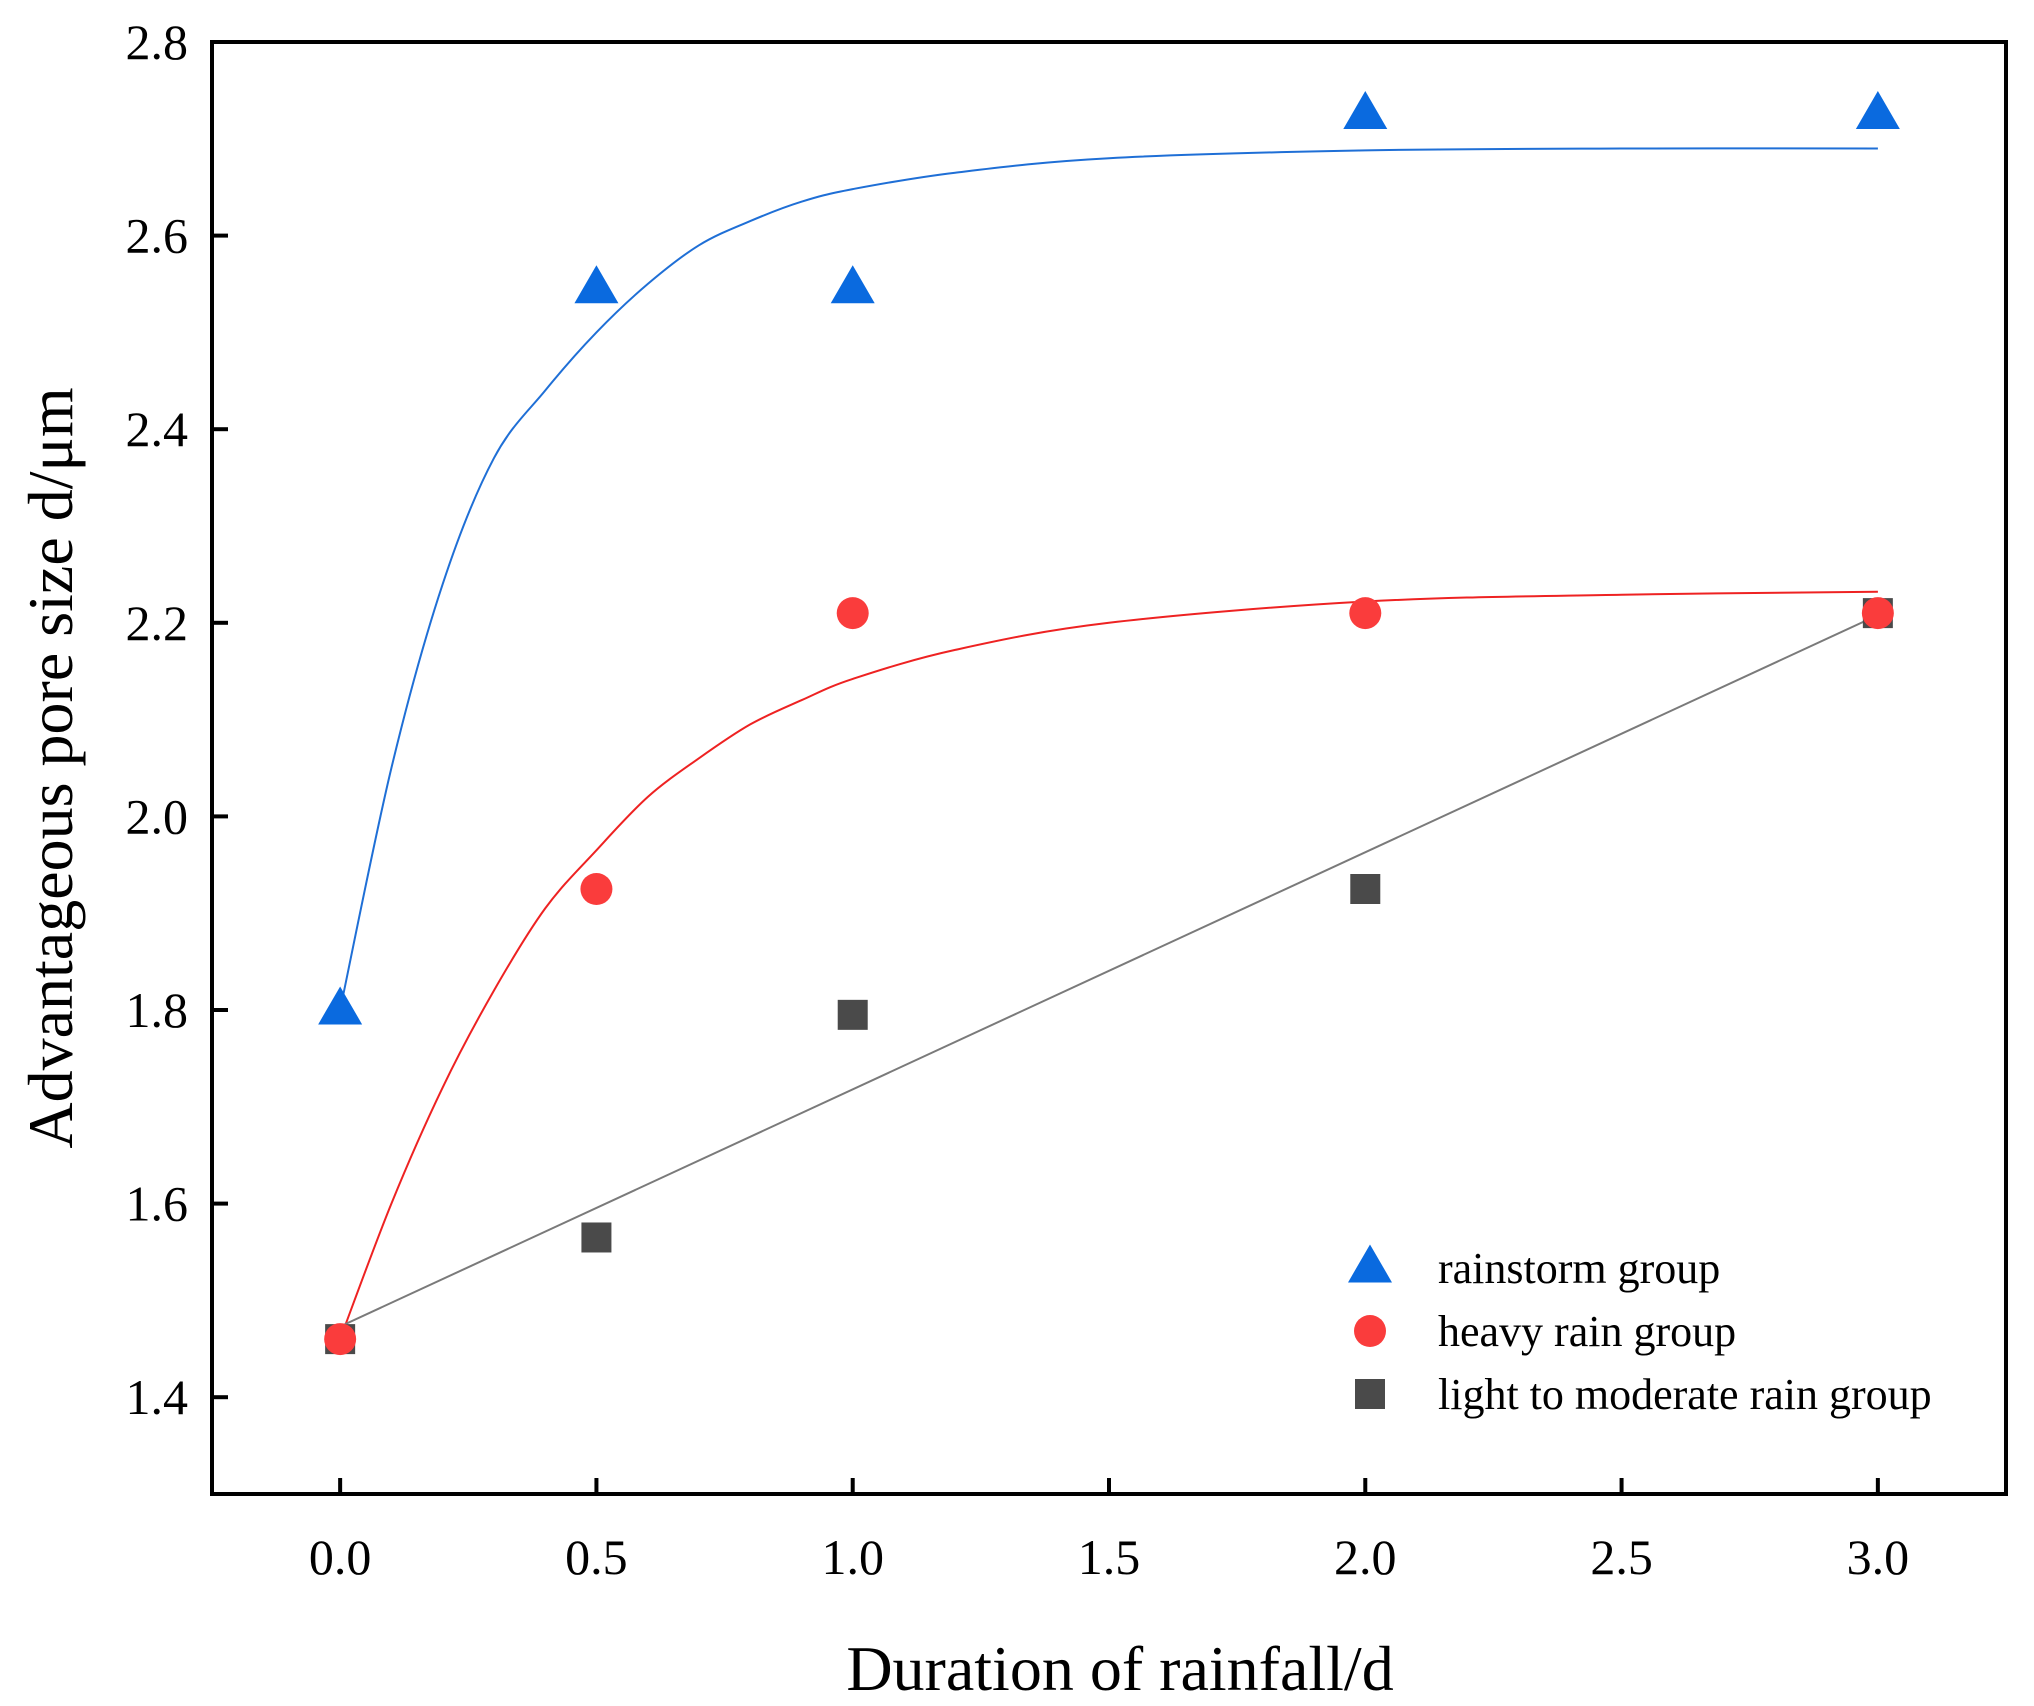 The width and height of the screenshot is (2034, 1706). Describe the element at coordinates (157, 429) in the screenshot. I see `y-tick-label: 2.4` at that location.